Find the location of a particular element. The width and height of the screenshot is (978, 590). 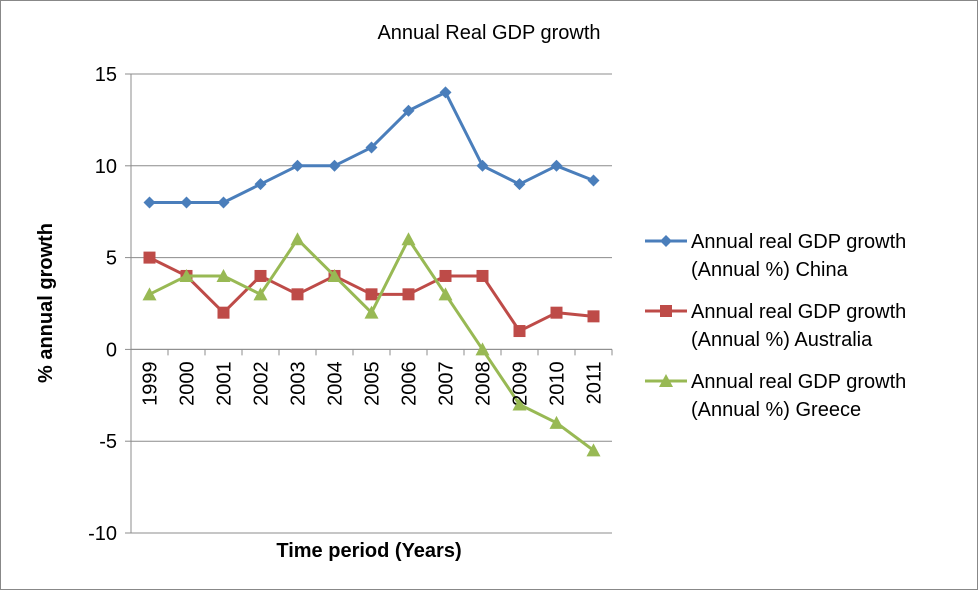

x-tick-label: 2009 is located at coordinates (521, 383).